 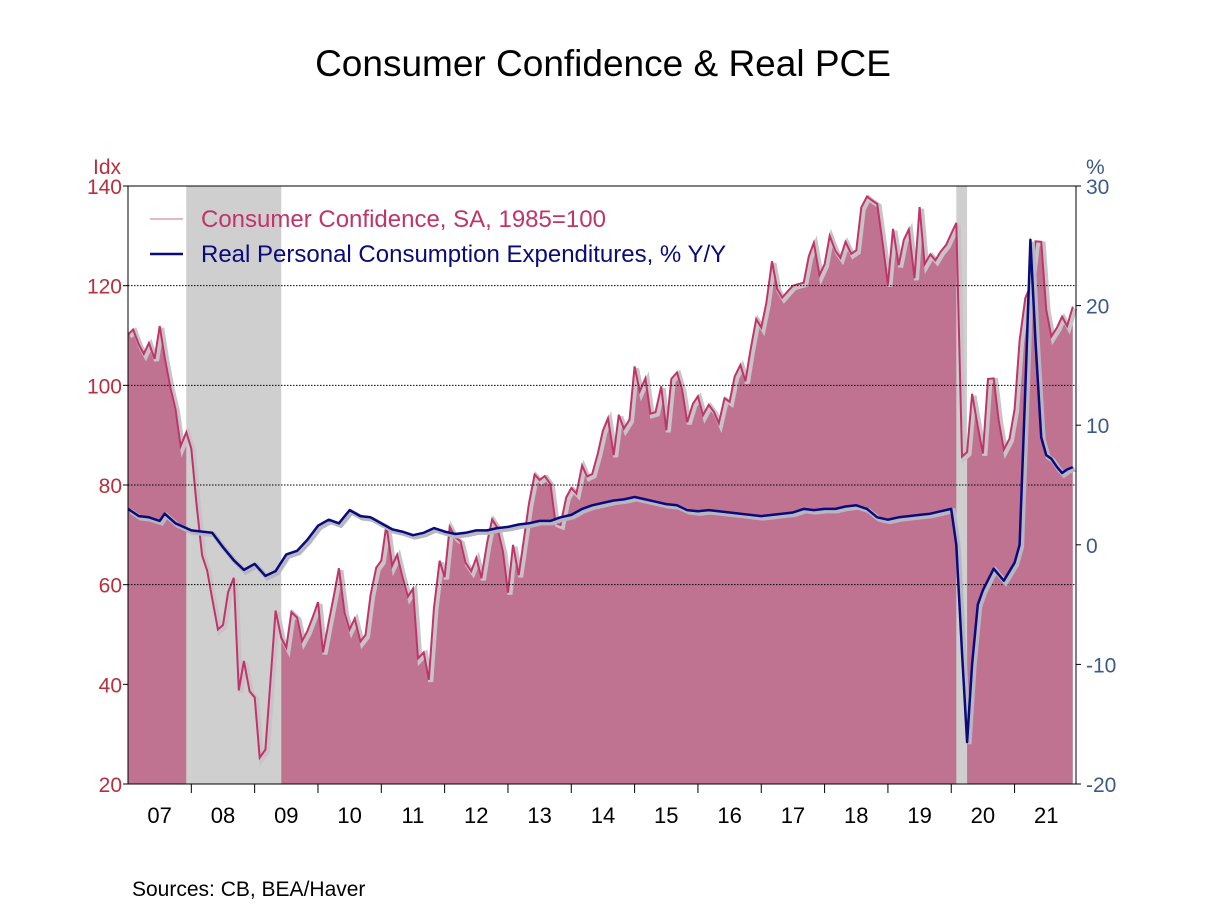 I want to click on x-tick-label: 14, so click(x=603, y=815).